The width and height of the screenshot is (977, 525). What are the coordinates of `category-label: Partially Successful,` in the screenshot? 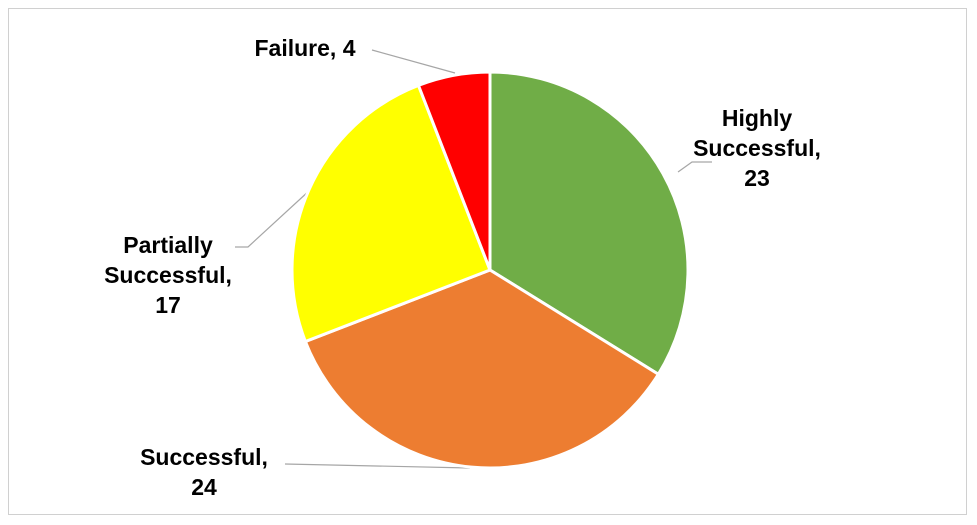 It's located at (168, 260).